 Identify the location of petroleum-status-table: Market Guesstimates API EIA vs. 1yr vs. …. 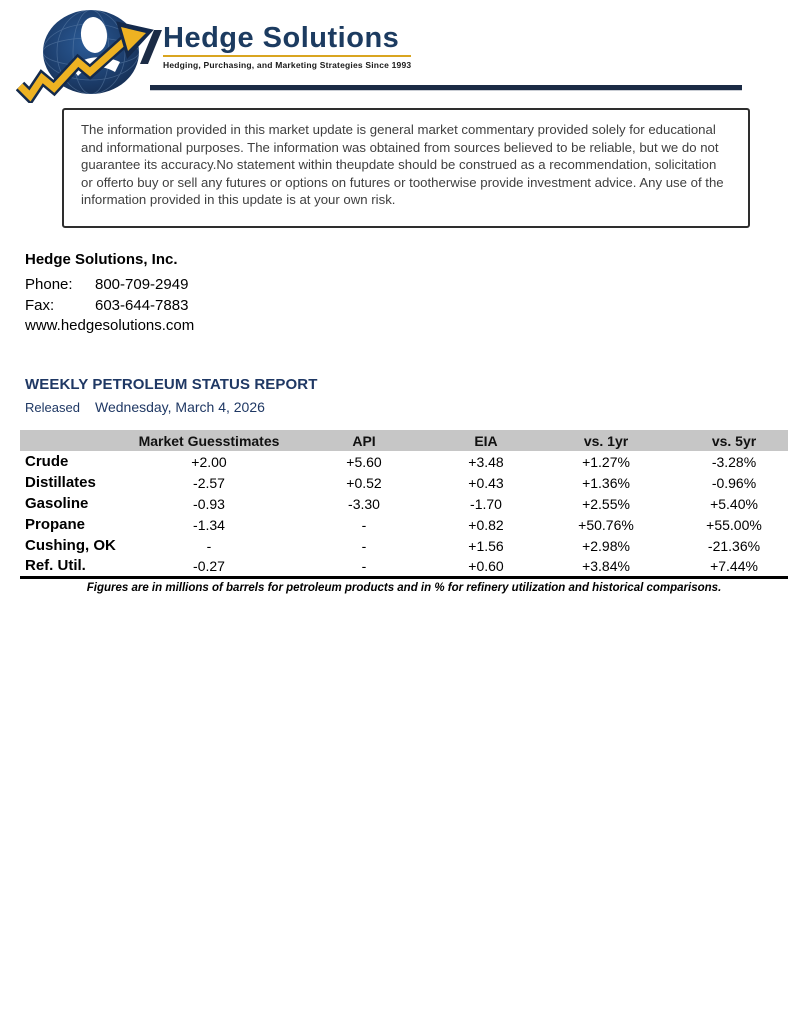
(404, 504).